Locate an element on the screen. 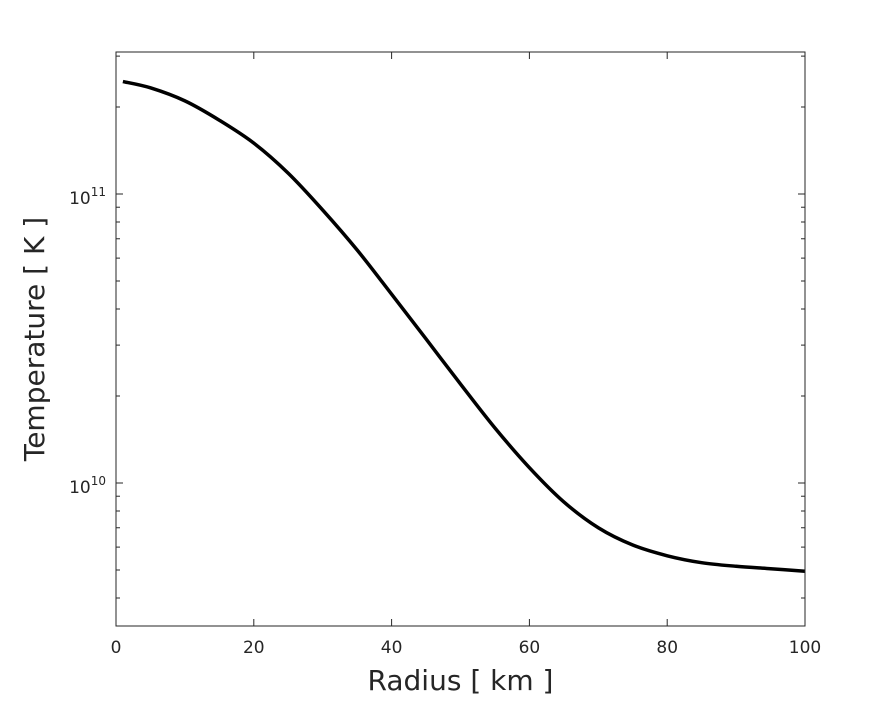  x-axis-label: Radius [ km ] is located at coordinates (461, 680).